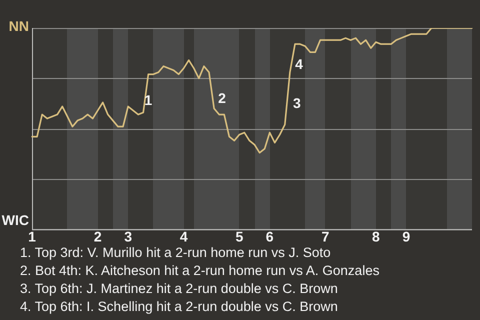 This screenshot has width=480, height=320. What do you see at coordinates (98, 236) in the screenshot?
I see `x-tick-label: 2` at bounding box center [98, 236].